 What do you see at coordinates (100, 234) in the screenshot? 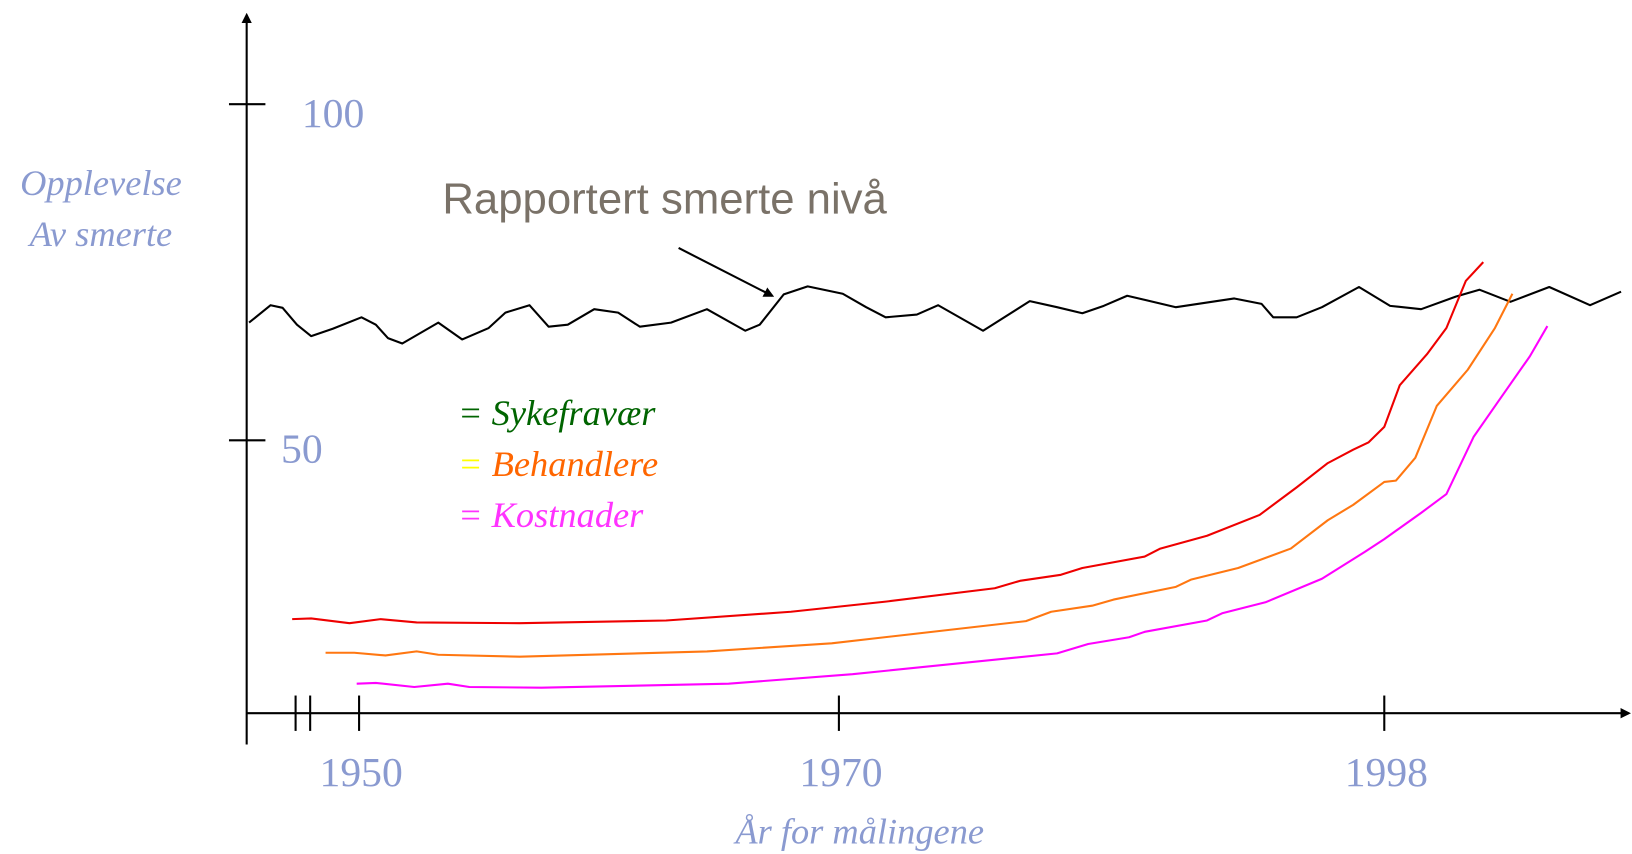
I see `y-axis-label: Av smerte` at bounding box center [100, 234].